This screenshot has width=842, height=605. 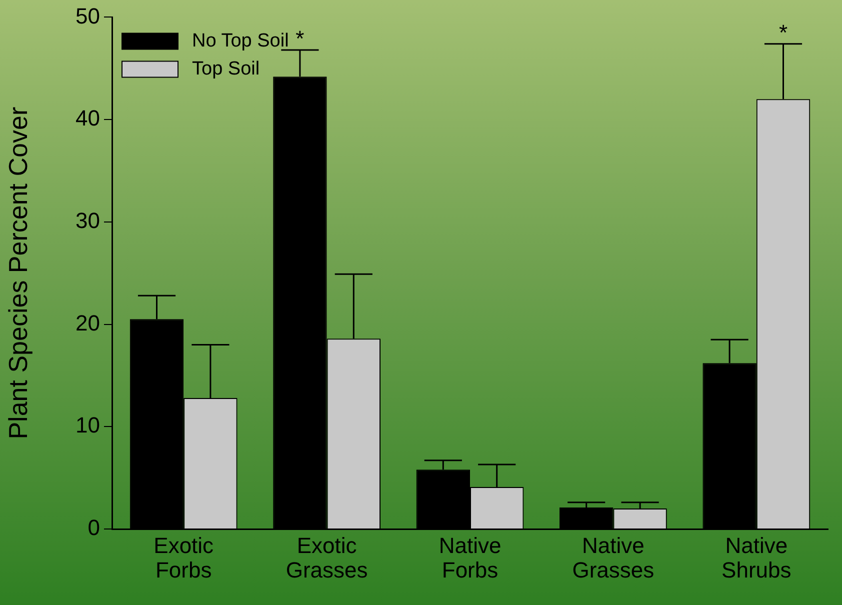 I want to click on x-tick-label: Native Grasses, so click(x=613, y=557).